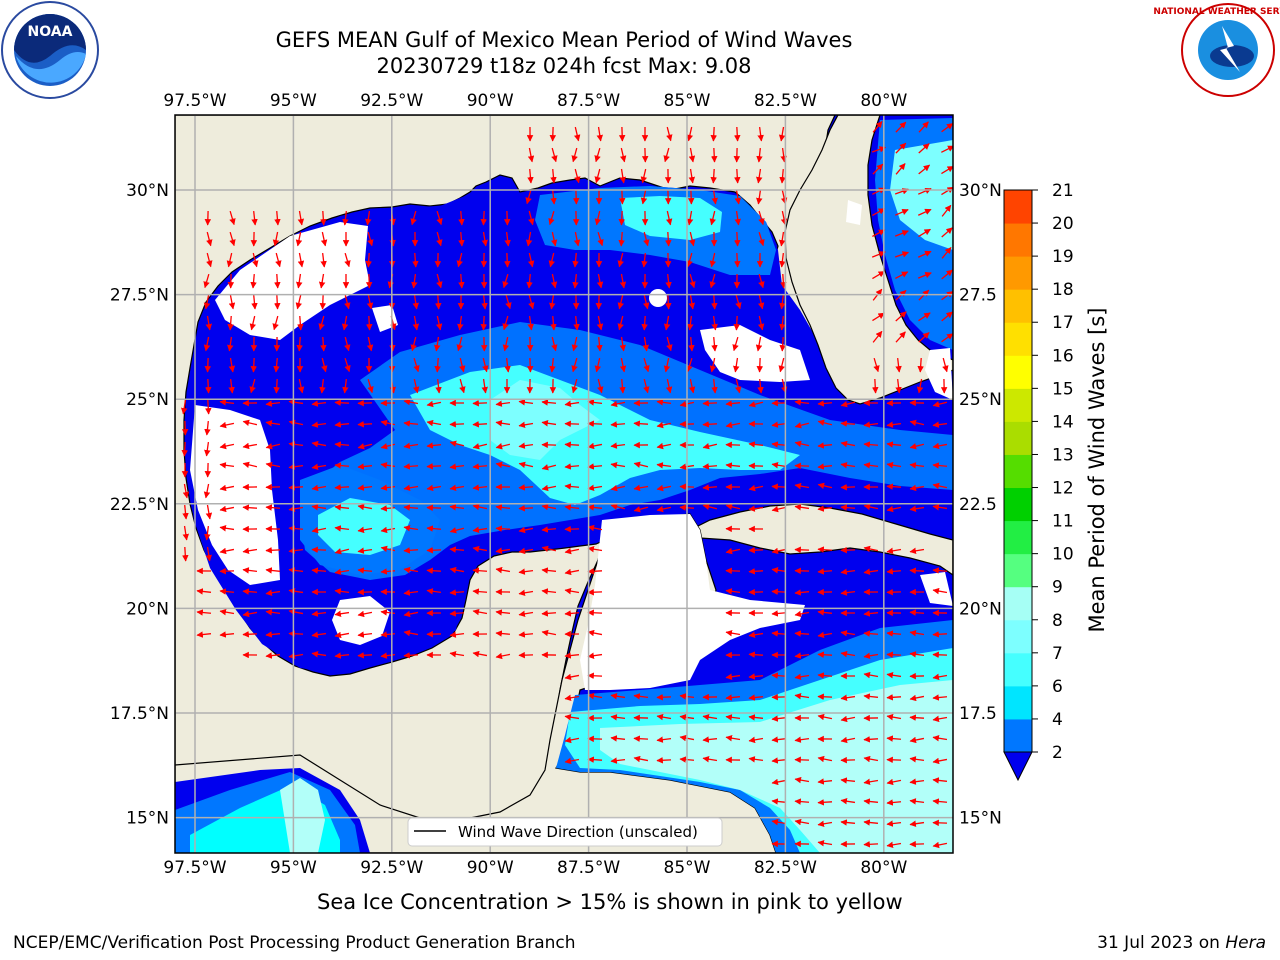 This screenshot has height=960, width=1280. I want to click on colorbar-tick-label: 14, so click(1063, 422).